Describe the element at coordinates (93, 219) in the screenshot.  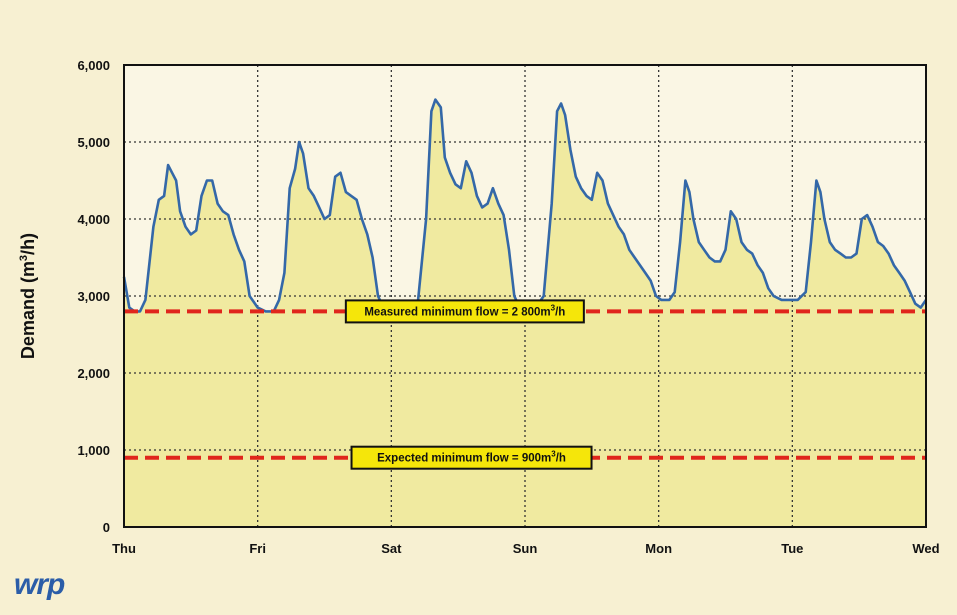
I see `y-tick-label: 4,000` at that location.